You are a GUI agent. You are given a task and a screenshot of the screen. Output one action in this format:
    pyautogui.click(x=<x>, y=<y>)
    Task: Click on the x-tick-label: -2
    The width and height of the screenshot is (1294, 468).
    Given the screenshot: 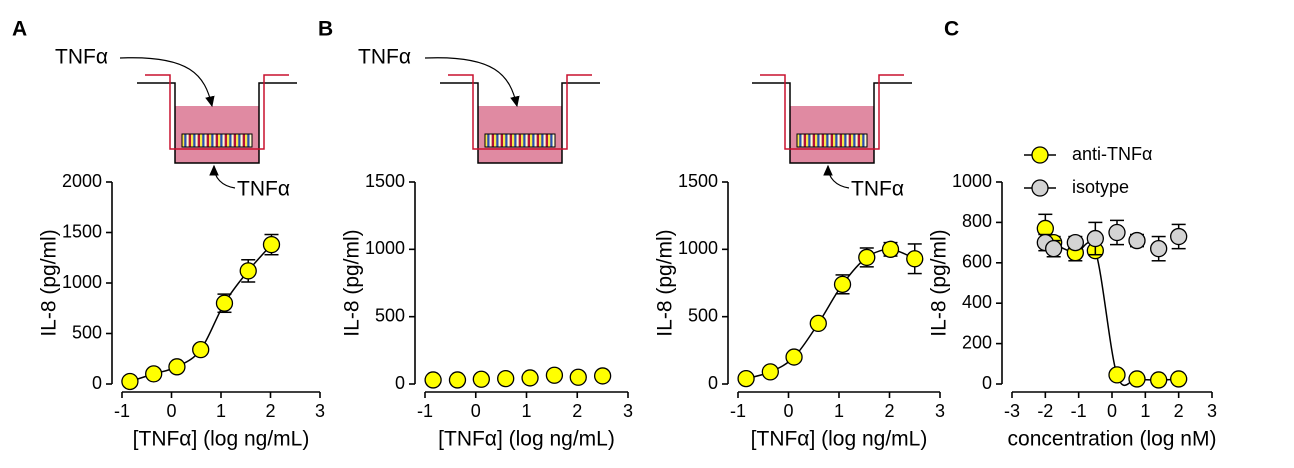 What is the action you would take?
    pyautogui.click(x=1045, y=411)
    